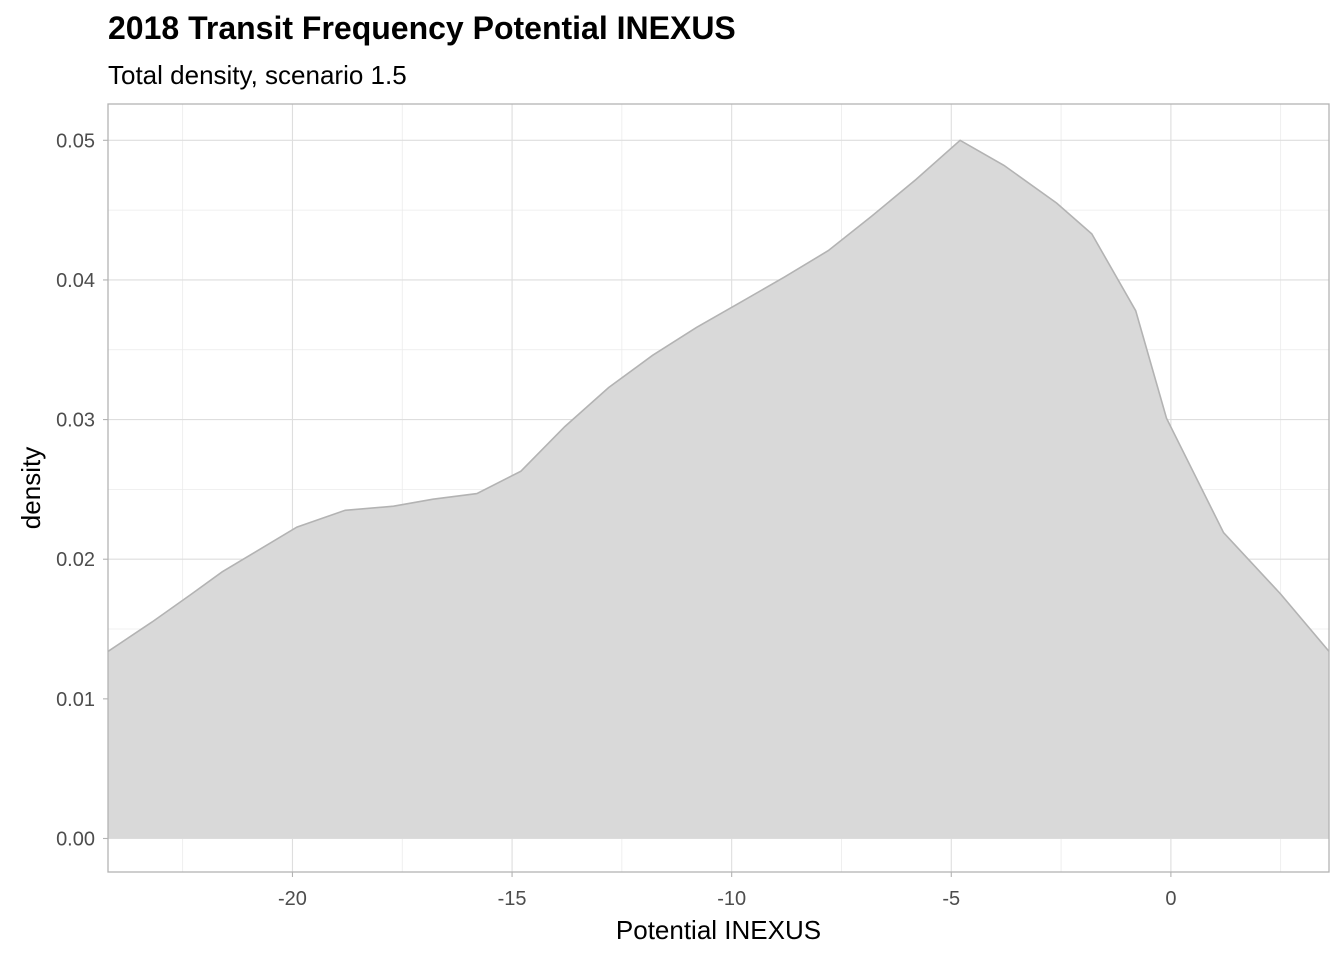 This screenshot has width=1344, height=960. What do you see at coordinates (257, 75) in the screenshot?
I see `chart-subtitle: Total density, scenario 1.5` at bounding box center [257, 75].